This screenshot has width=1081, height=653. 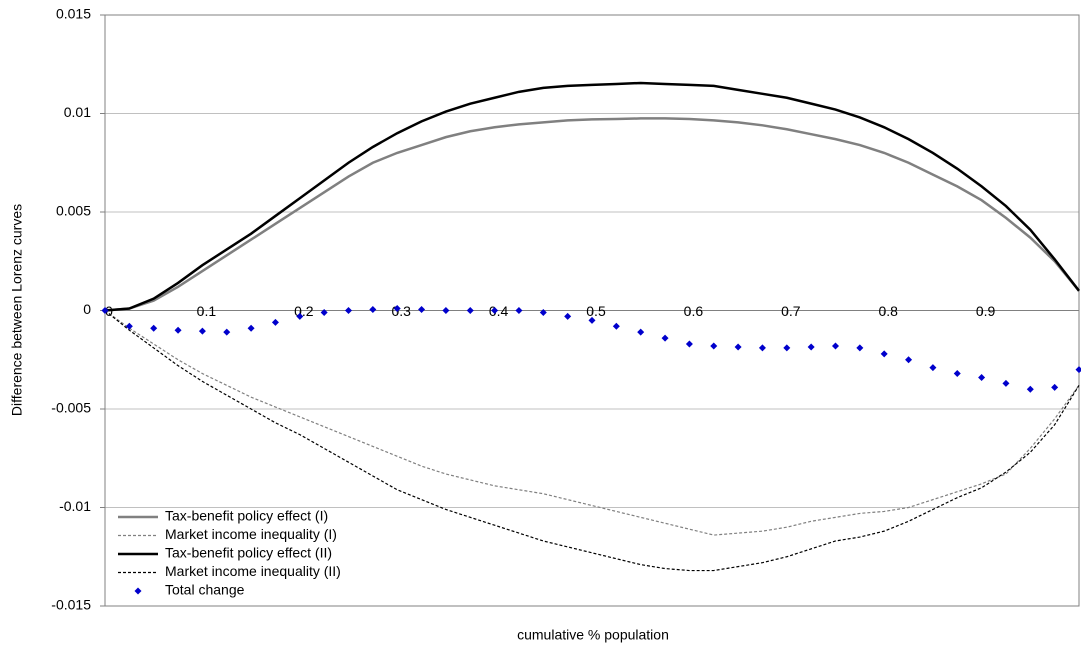 What do you see at coordinates (246, 516) in the screenshot?
I see `legend-label: Tax-benefit policy effect (I)` at bounding box center [246, 516].